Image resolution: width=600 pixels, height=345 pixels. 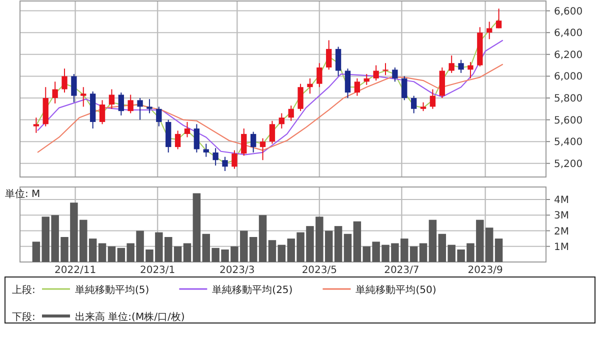 I want to click on y-tick-label: 5,600, so click(x=568, y=120).